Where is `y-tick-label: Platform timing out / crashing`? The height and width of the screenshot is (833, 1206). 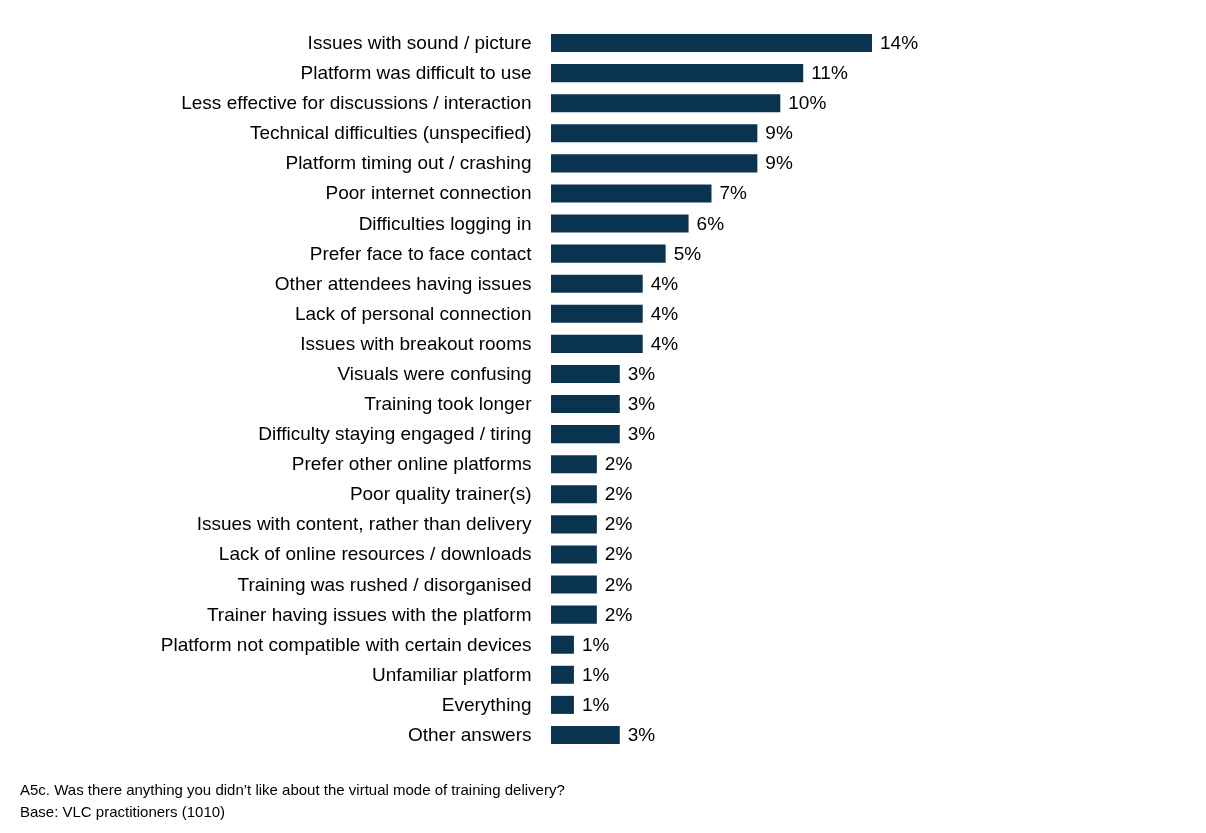
y-tick-label: Platform timing out / crashing is located at coordinates (408, 163).